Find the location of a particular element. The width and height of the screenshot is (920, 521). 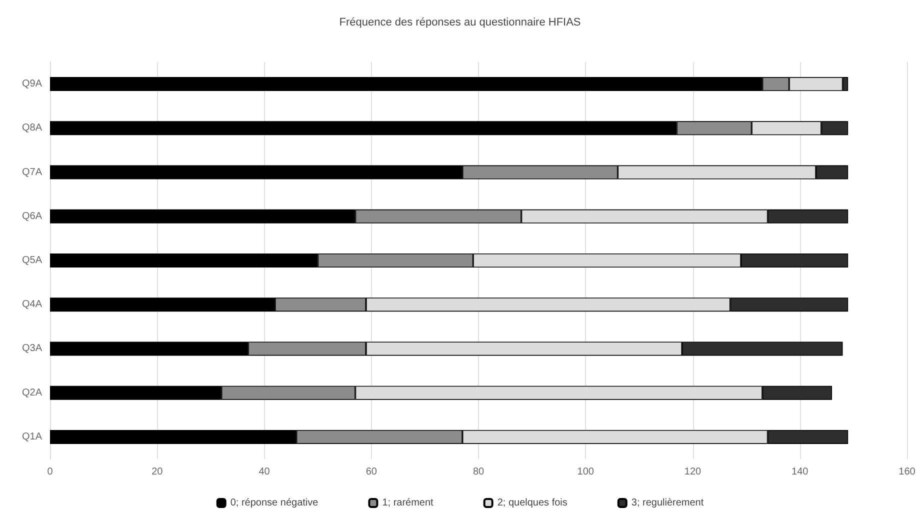

x-tick-label: 160 is located at coordinates (907, 472).